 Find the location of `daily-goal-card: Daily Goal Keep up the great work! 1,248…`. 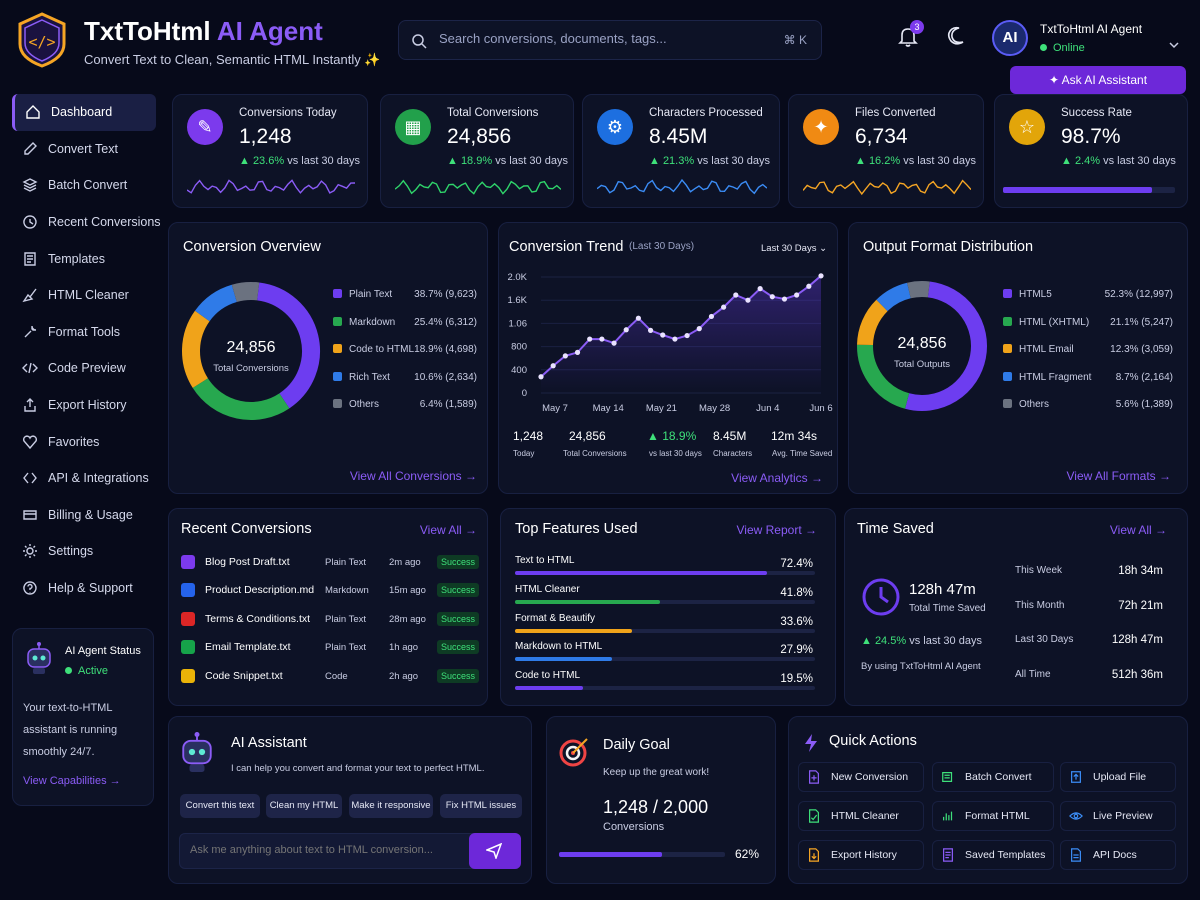

daily-goal-card: Daily Goal Keep up the great work! 1,248… is located at coordinates (661, 800).